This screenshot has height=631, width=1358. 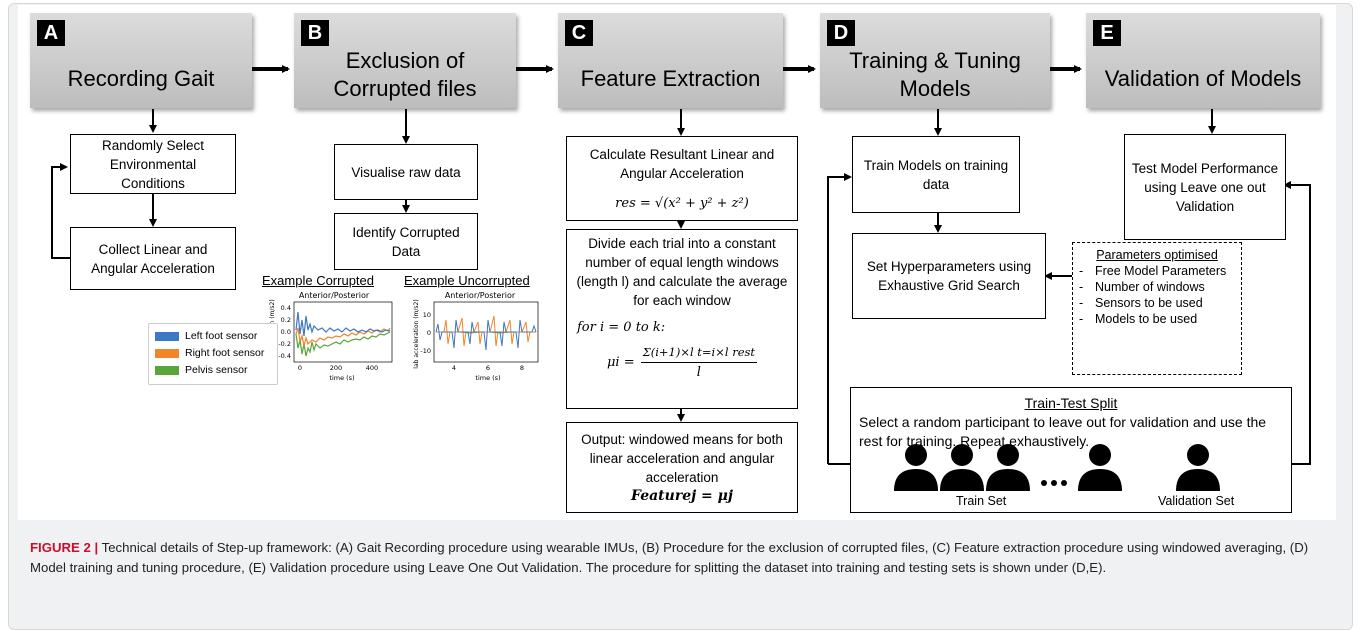 What do you see at coordinates (216, 370) in the screenshot?
I see `legend-label: Pelvis sensor` at bounding box center [216, 370].